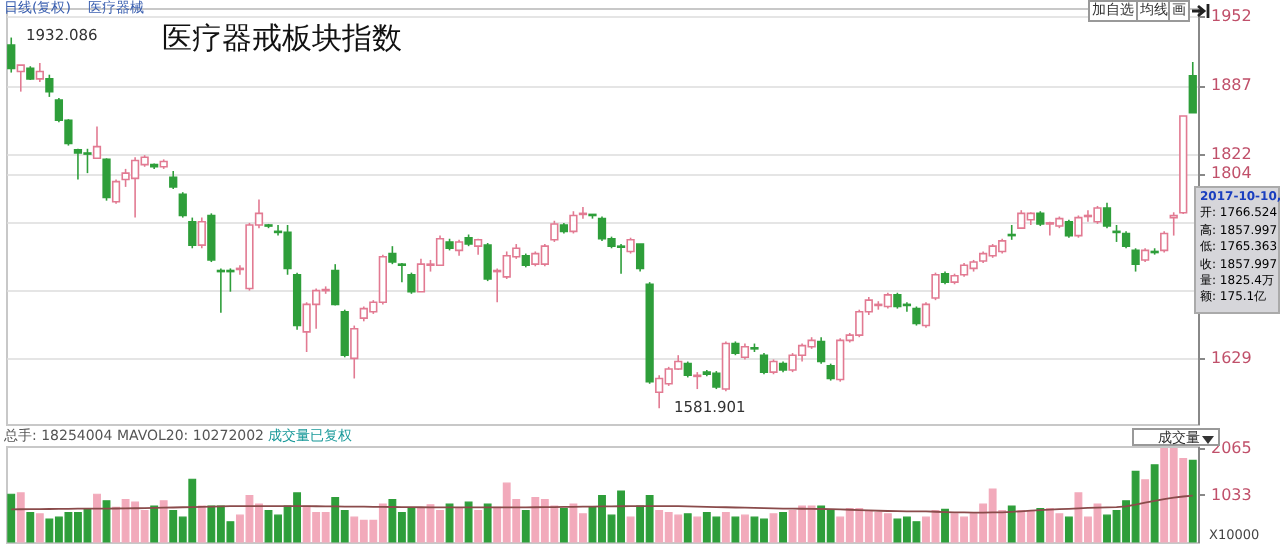 The image size is (1280, 544). What do you see at coordinates (1231, 85) in the screenshot?
I see `y-tick-label: 1887` at bounding box center [1231, 85].